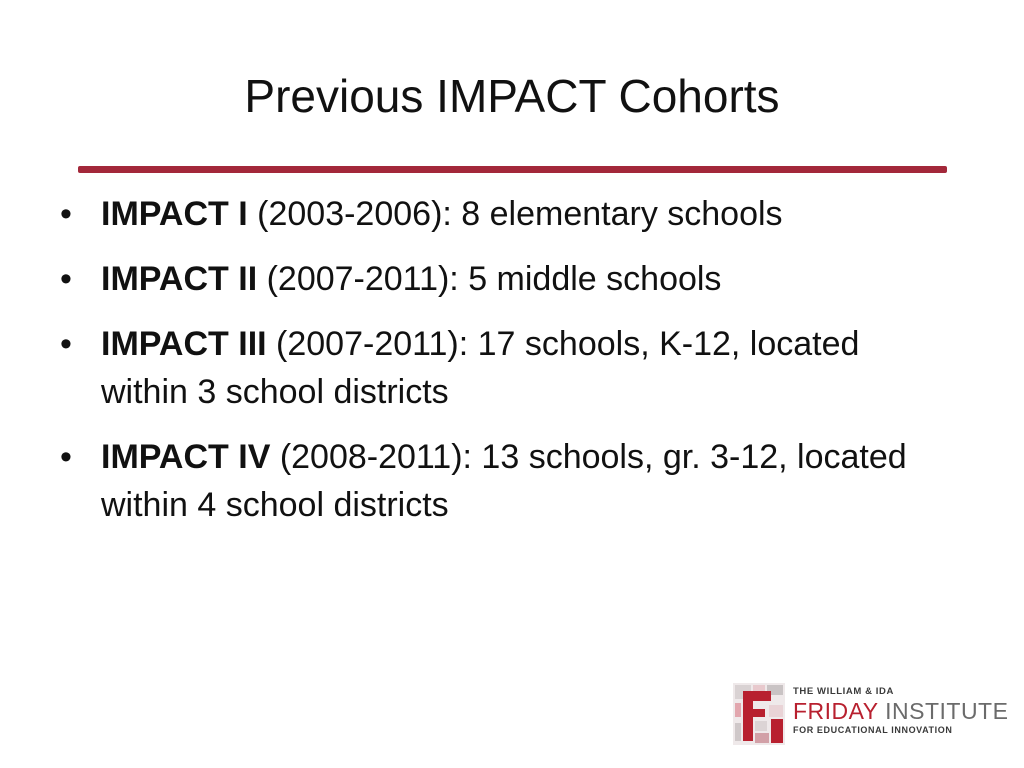 This screenshot has width=1024, height=768. I want to click on friday-institute-logo-icon, so click(759, 714).